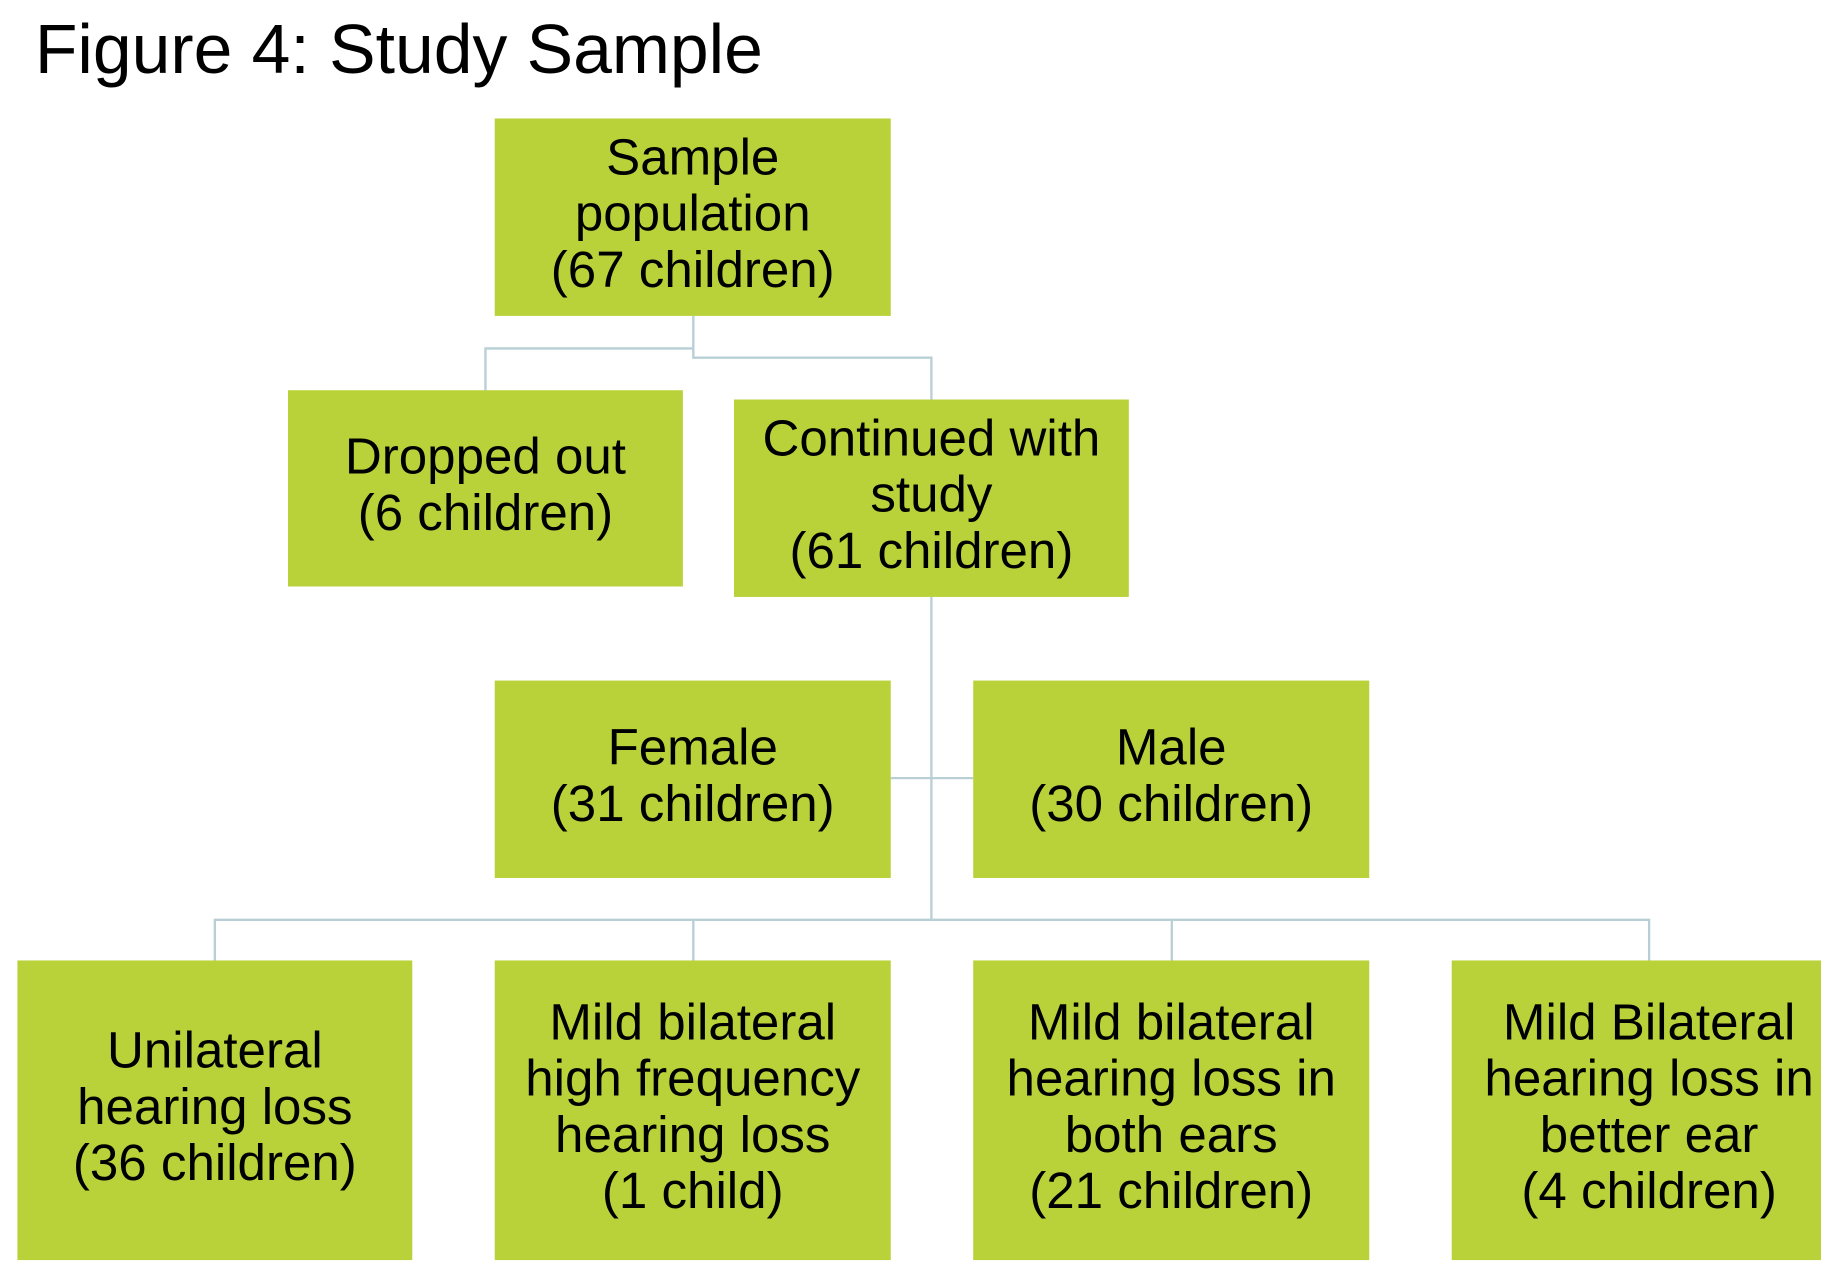 The height and width of the screenshot is (1271, 1821). I want to click on node-label: population, so click(693, 213).